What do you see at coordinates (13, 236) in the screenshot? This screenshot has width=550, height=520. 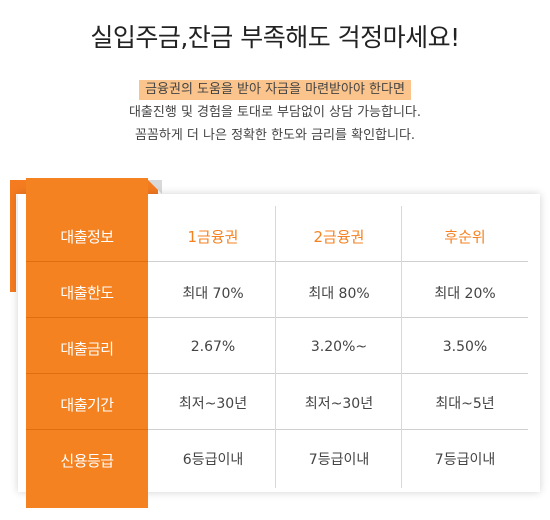 I see `corner-accent-side` at bounding box center [13, 236].